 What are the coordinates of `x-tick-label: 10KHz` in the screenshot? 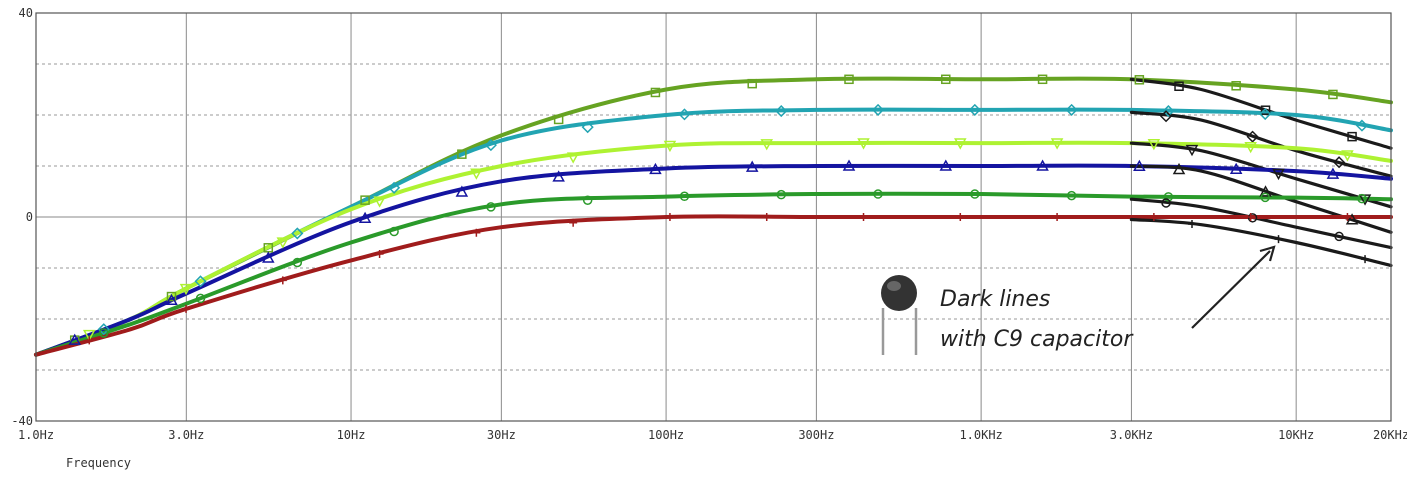 It's located at (1296, 435).